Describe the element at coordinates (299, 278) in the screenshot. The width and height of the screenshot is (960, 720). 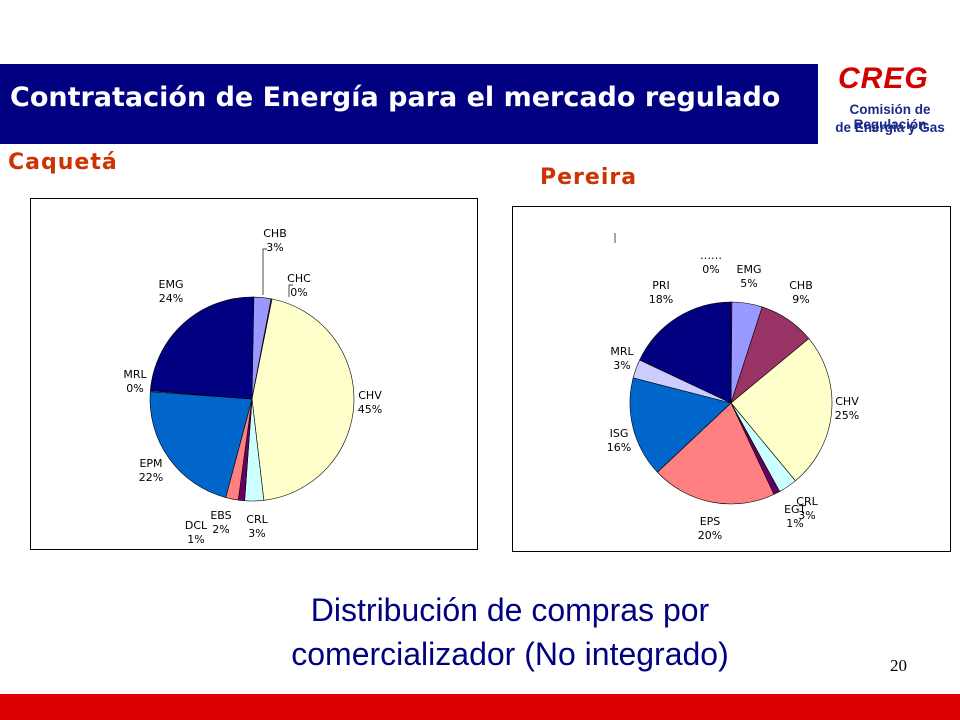
I see `caq-slice-label-1: CHC` at that location.